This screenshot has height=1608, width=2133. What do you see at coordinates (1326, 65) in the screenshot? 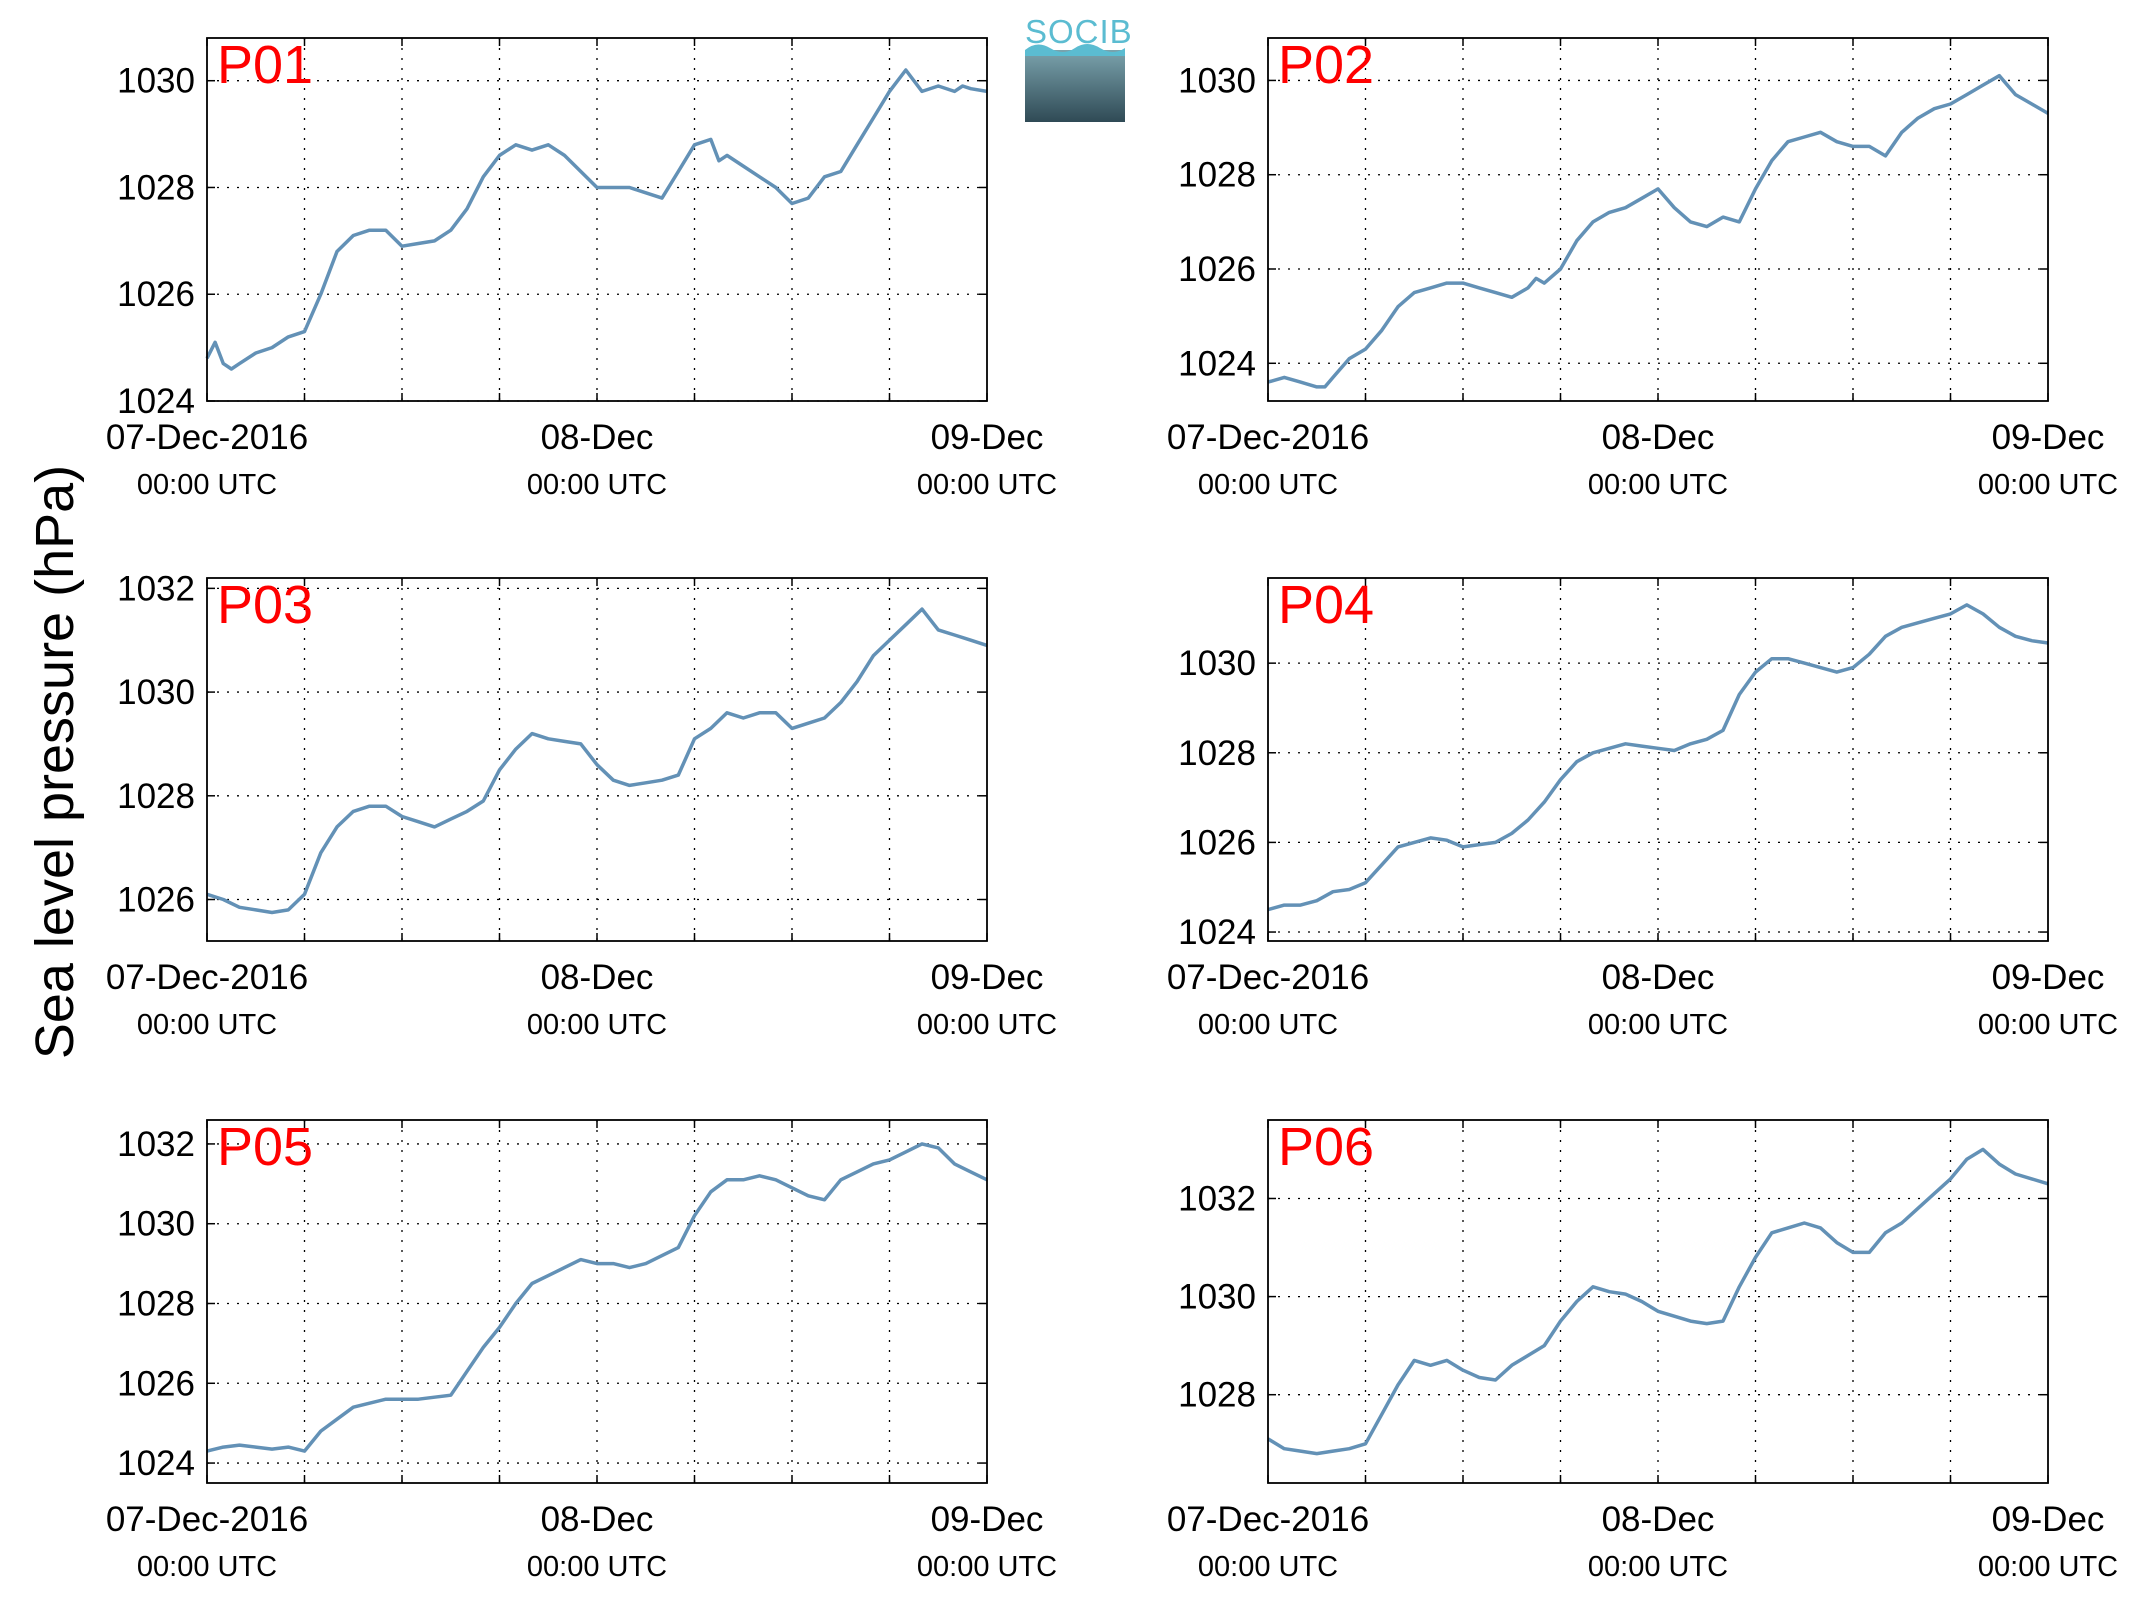
I see `panel-label: P02` at bounding box center [1326, 65].